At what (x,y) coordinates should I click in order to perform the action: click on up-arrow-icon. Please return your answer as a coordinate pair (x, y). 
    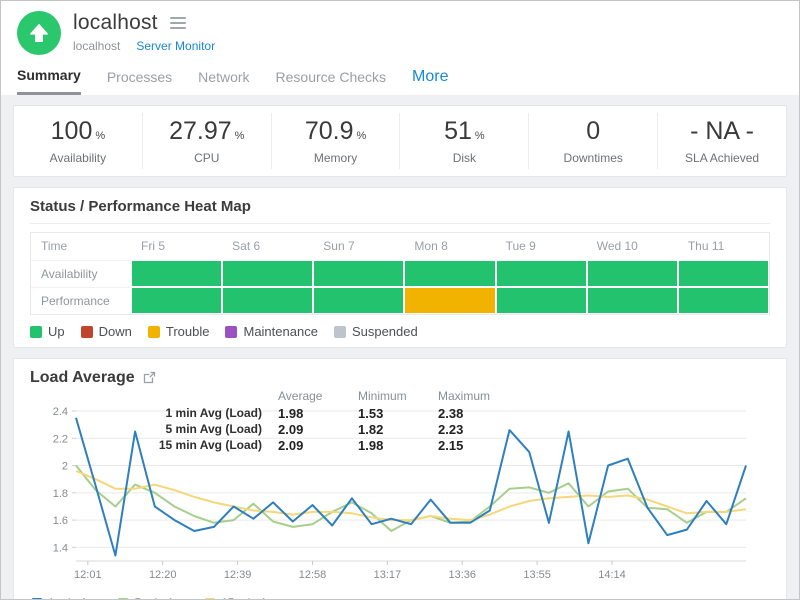
    Looking at the image, I should click on (39, 33).